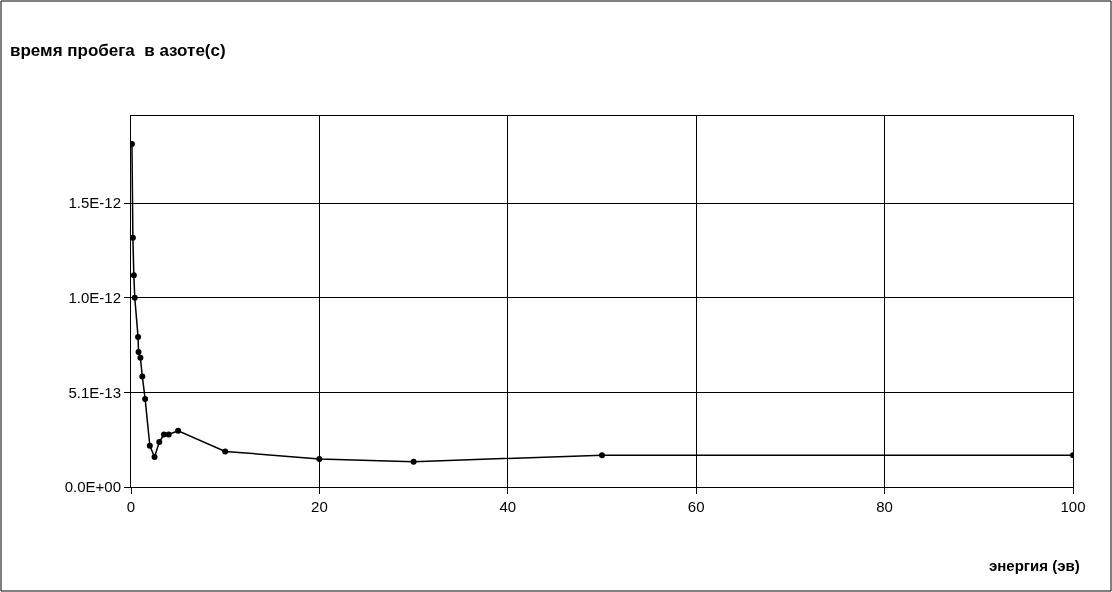 Image resolution: width=1112 pixels, height=592 pixels. I want to click on y-tick-label: 1.0E-12, so click(94, 297).